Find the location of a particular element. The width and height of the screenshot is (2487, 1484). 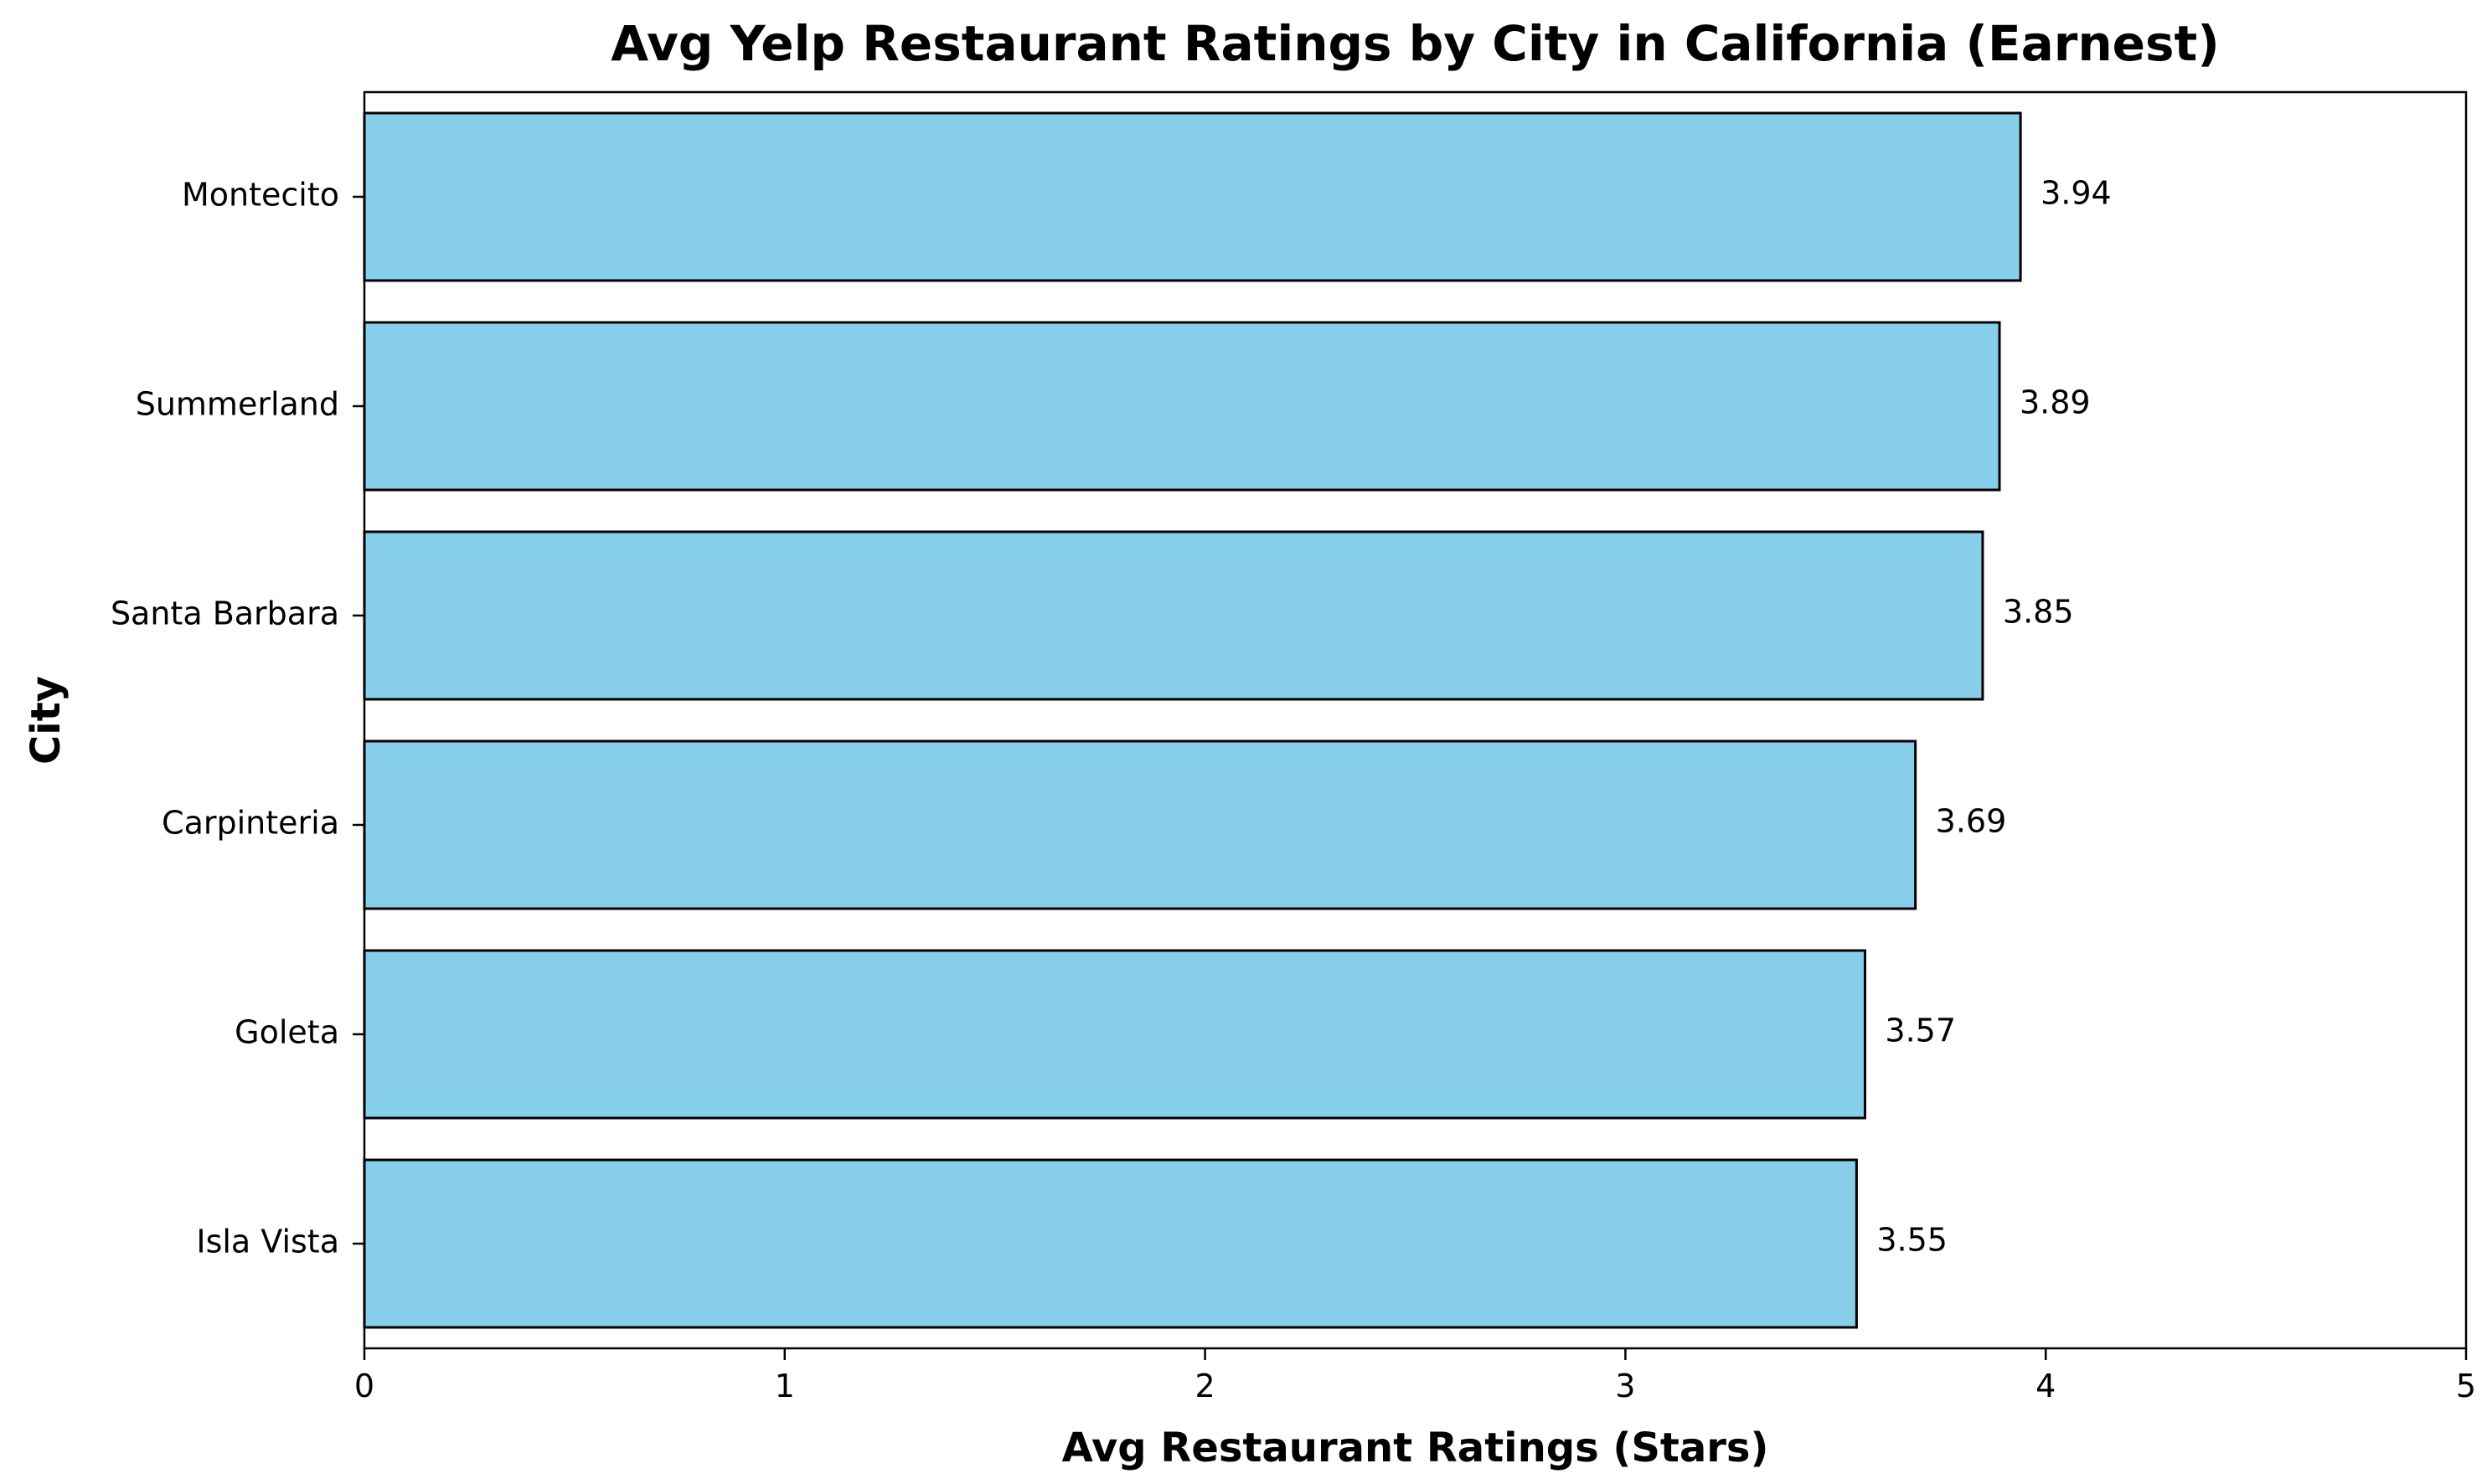

bar-santa-barbara is located at coordinates (1173, 615).